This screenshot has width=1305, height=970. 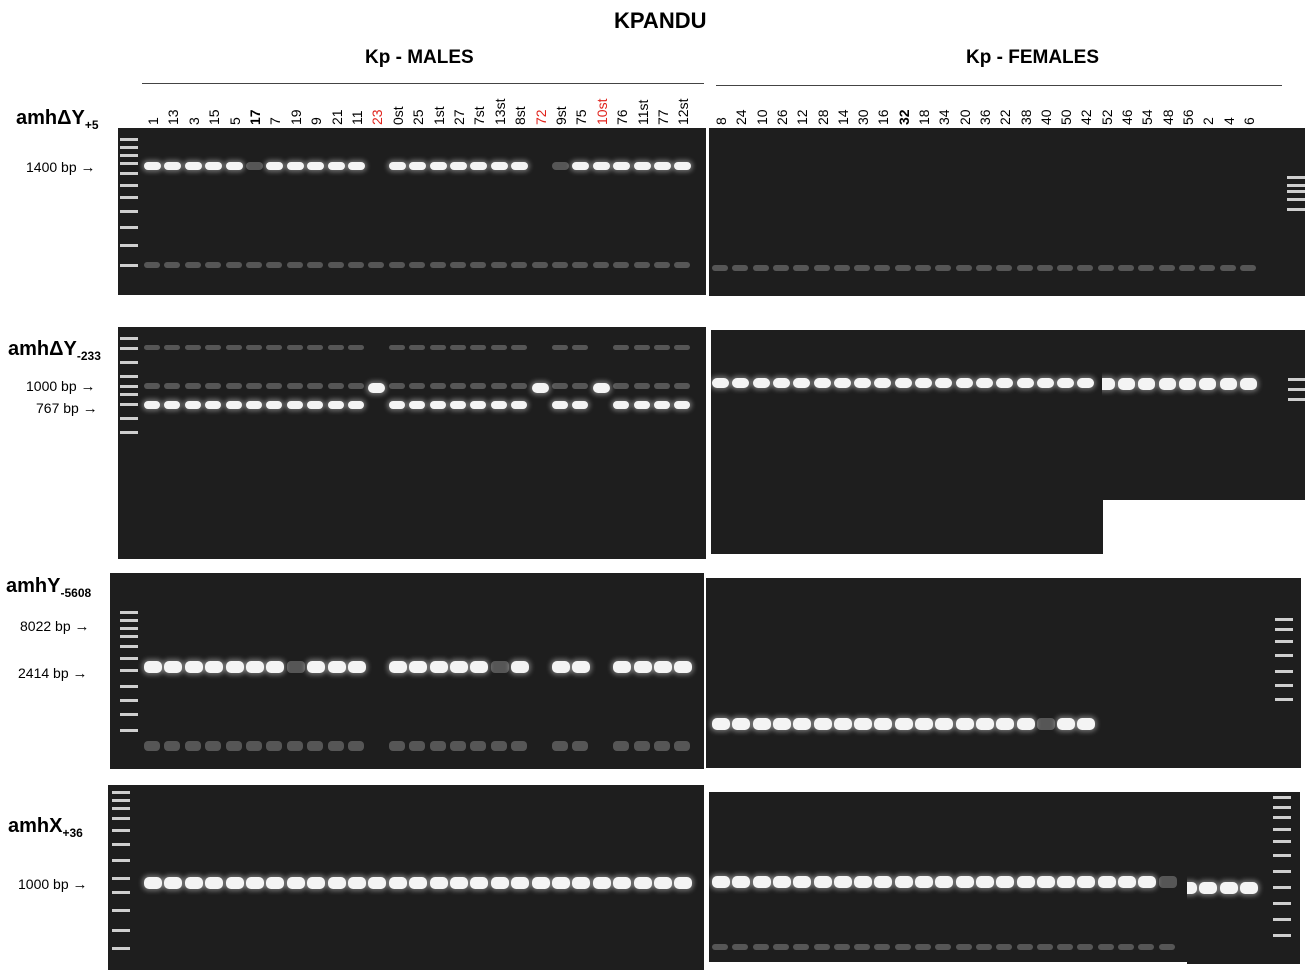 I want to click on gel-amhy5608-females-b, so click(x=1205, y=673).